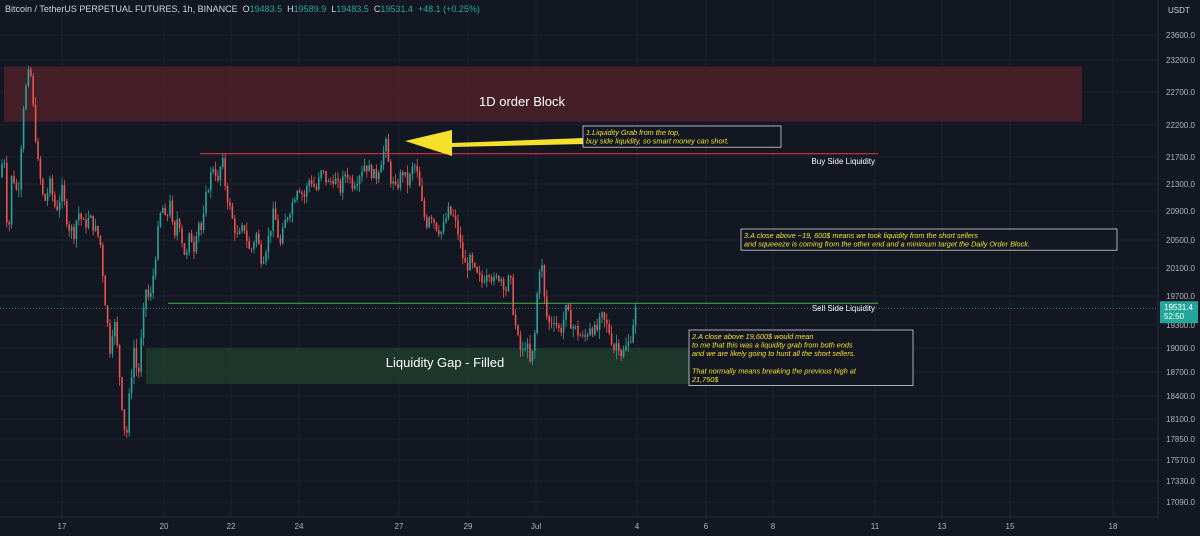 The height and width of the screenshot is (536, 1200). Describe the element at coordinates (164, 526) in the screenshot. I see `time-tick-label: 20` at that location.